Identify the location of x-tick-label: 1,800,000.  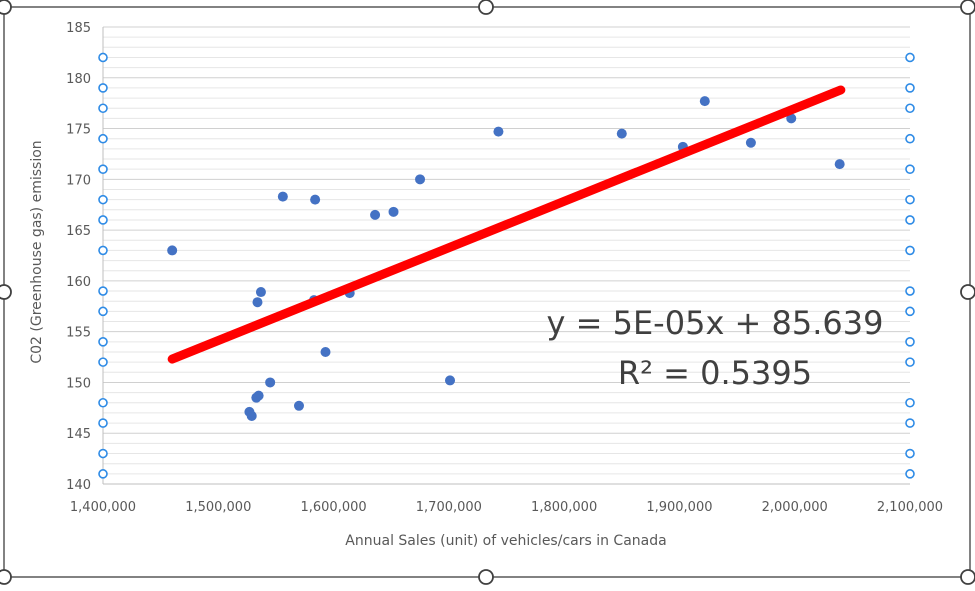
(564, 507).